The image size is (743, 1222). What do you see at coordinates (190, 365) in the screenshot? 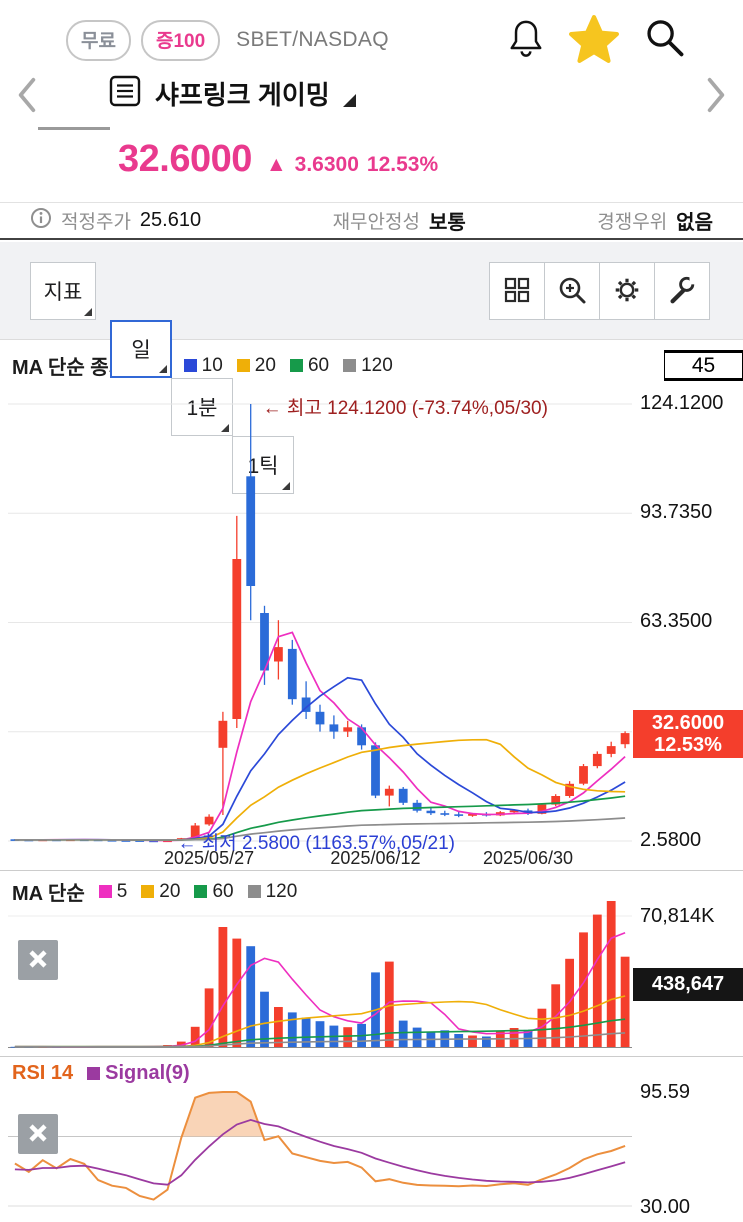
I see `ma-10-swatch` at bounding box center [190, 365].